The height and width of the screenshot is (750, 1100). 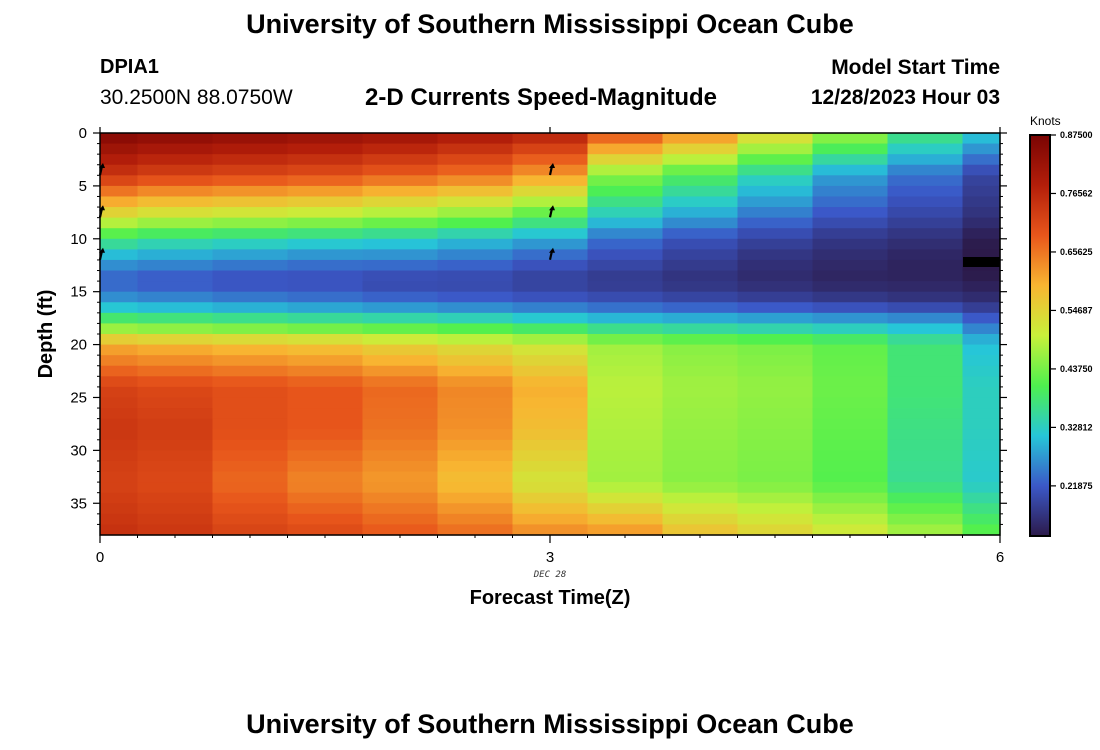 What do you see at coordinates (551, 211) in the screenshot?
I see `current-vector-arrow` at bounding box center [551, 211].